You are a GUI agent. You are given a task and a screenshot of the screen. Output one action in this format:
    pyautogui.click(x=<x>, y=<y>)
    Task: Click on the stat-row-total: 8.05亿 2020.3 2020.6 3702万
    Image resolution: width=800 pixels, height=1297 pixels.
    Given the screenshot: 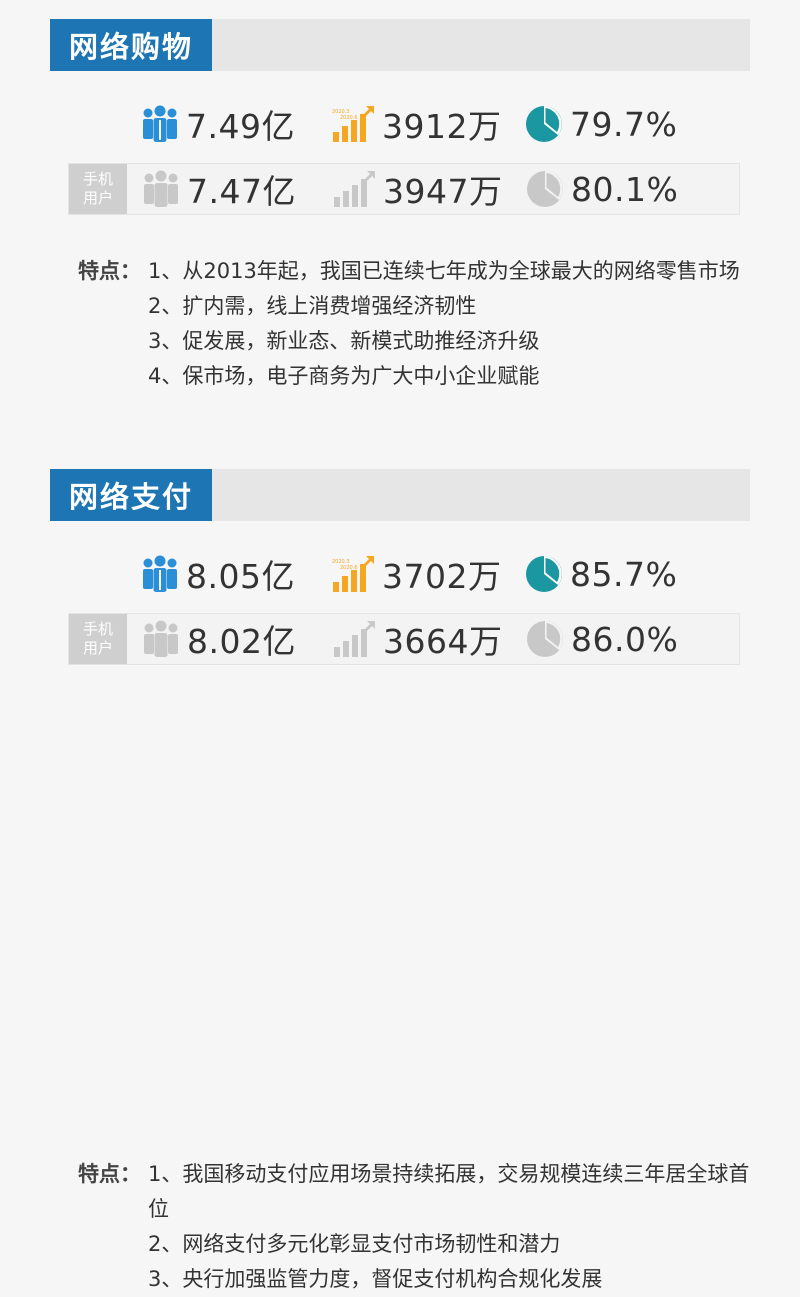 What is the action you would take?
    pyautogui.click(x=403, y=574)
    